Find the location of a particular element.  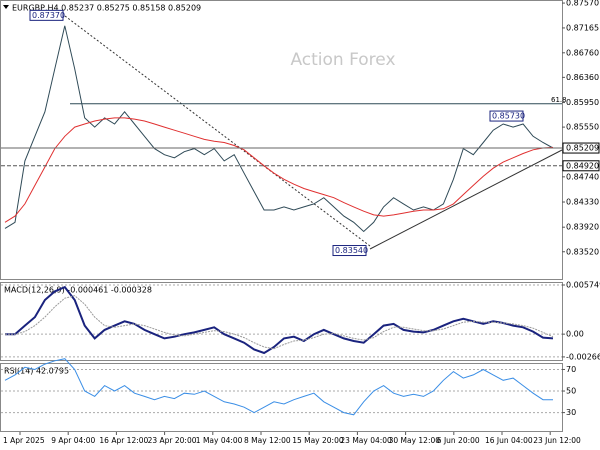

x-tick-label: 1 May 04:00 is located at coordinates (219, 440).